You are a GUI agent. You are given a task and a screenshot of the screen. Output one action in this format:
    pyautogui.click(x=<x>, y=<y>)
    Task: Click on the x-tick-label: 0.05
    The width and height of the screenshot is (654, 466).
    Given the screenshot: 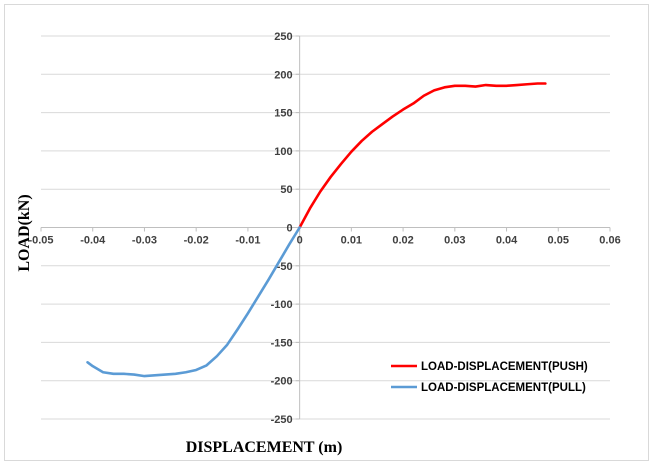 What is the action you would take?
    pyautogui.click(x=558, y=241)
    